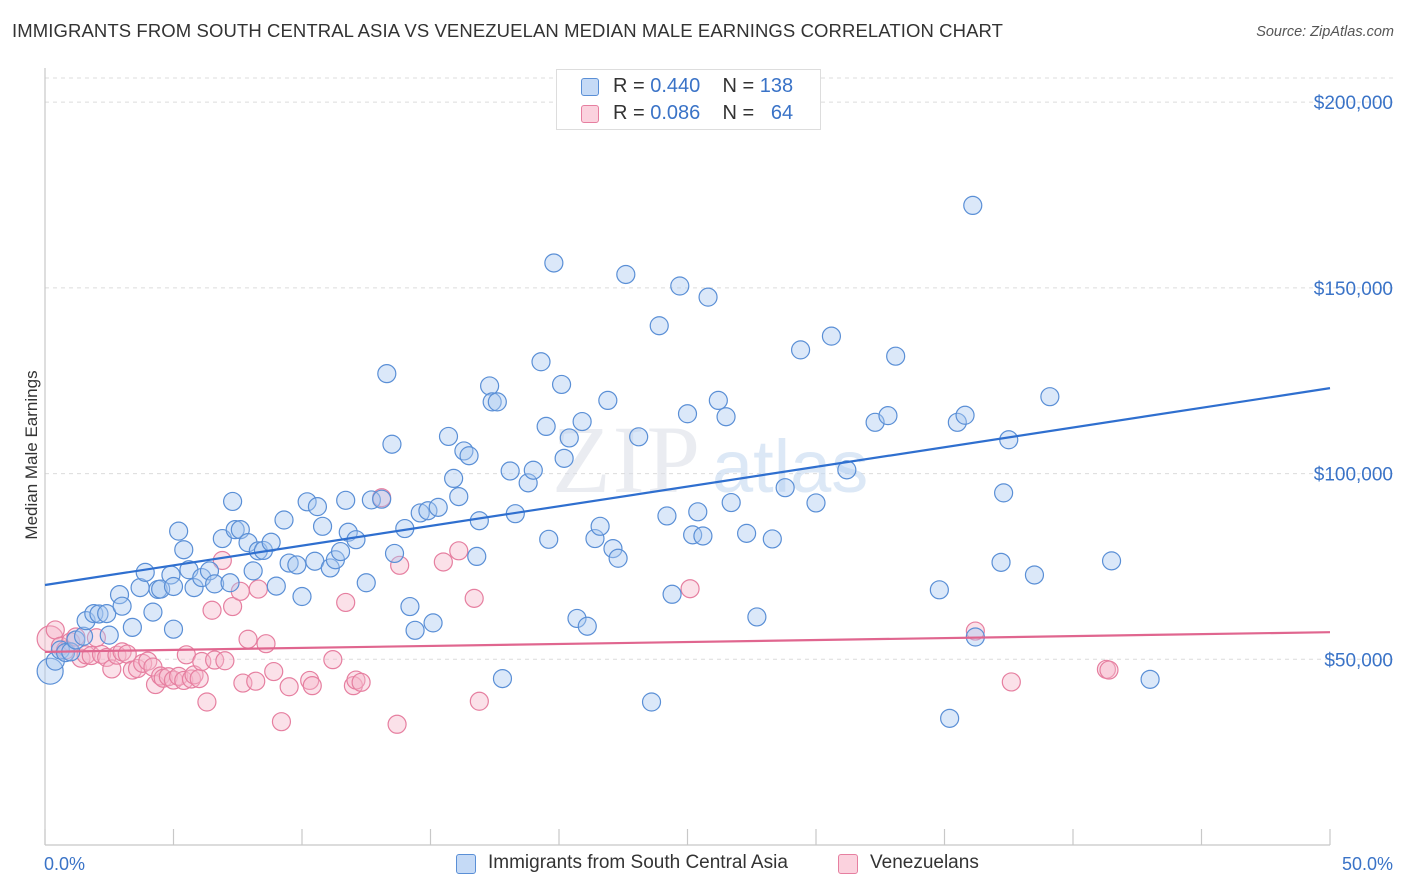 The width and height of the screenshot is (1406, 892). What do you see at coordinates (1358, 660) in the screenshot?
I see `y-tick-label: $50,000` at bounding box center [1358, 660].